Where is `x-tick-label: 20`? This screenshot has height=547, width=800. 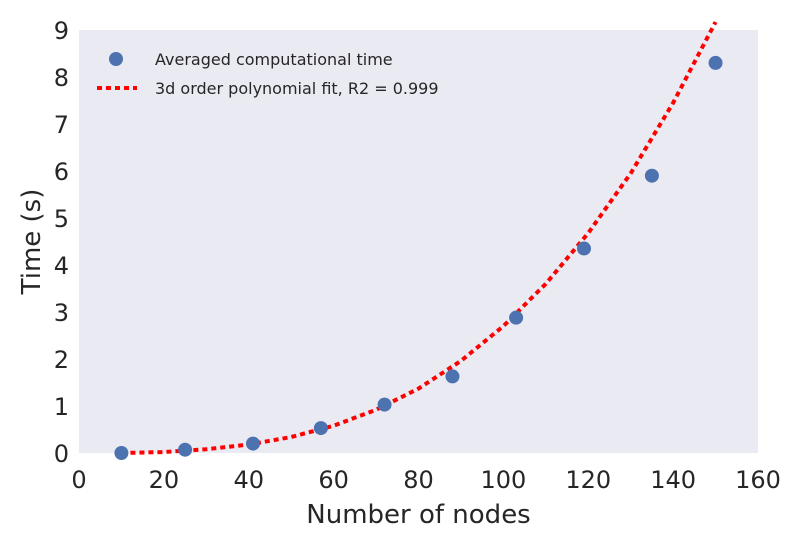
x-tick-label: 20 is located at coordinates (164, 480).